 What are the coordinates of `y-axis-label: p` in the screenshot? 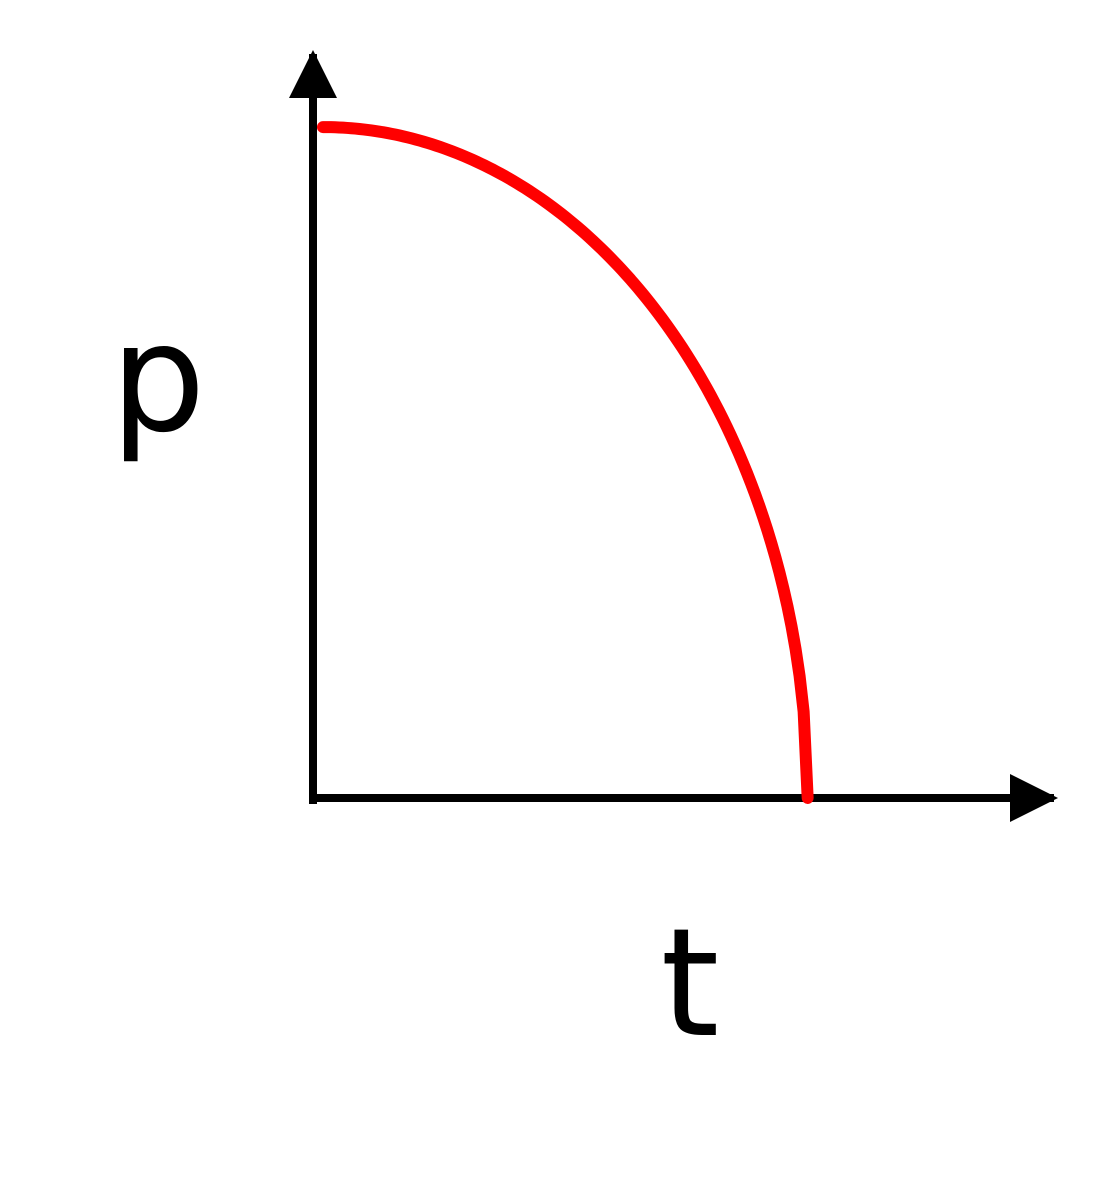 It's located at (157, 379).